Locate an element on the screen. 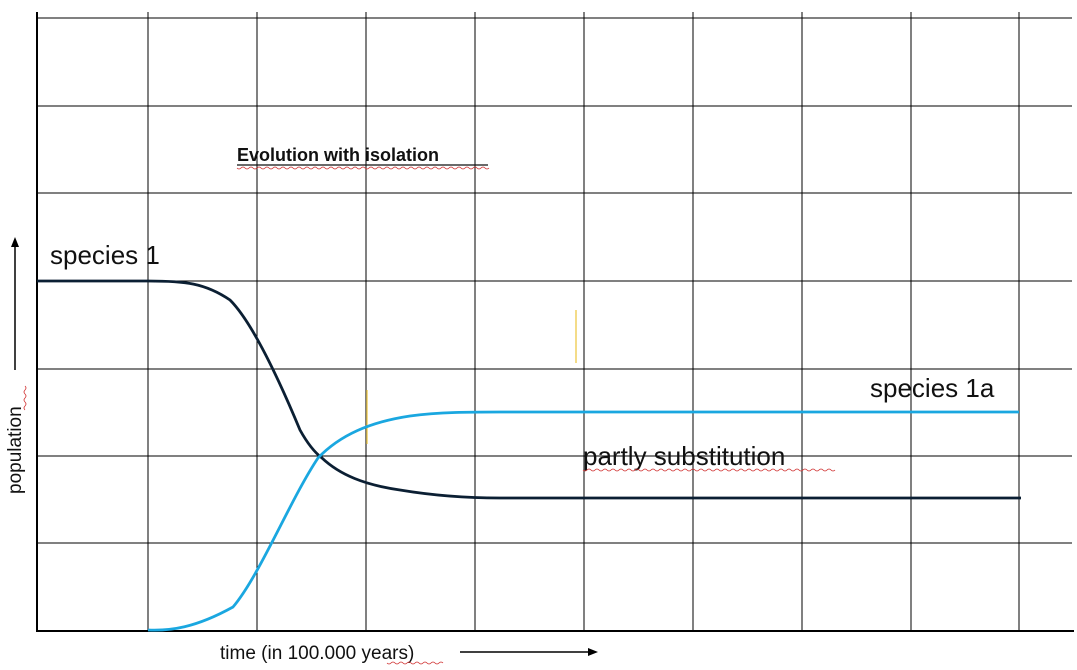  y-axis-label: population is located at coordinates (15, 450).